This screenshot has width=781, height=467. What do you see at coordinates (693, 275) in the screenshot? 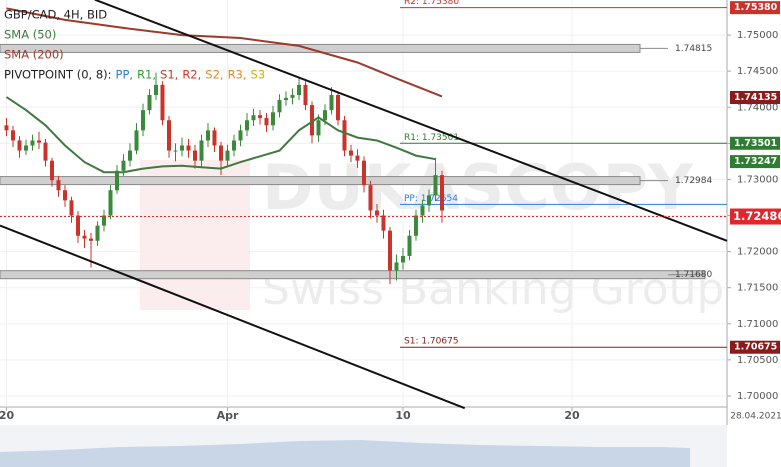
I see `zone-label: 1.71680` at bounding box center [693, 275].